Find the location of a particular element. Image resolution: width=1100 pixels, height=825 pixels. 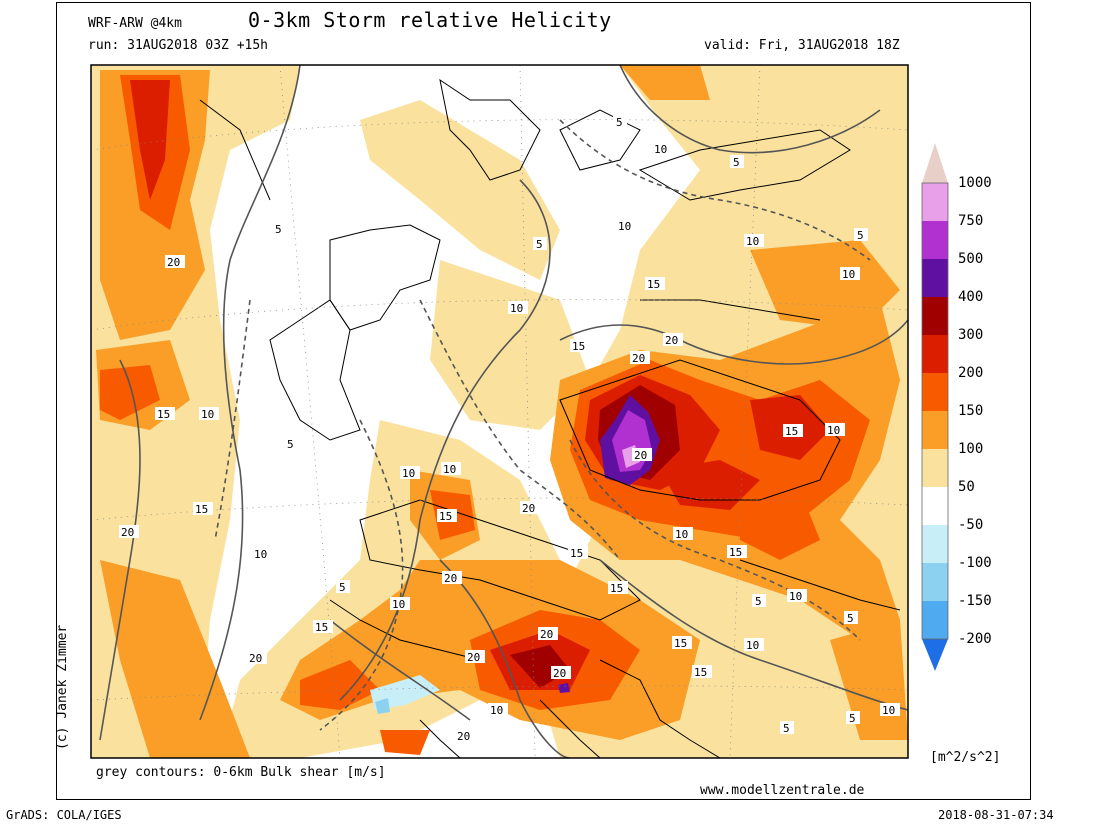

valid-time-label: valid: Fri, 31AUG2018 18Z is located at coordinates (802, 45).